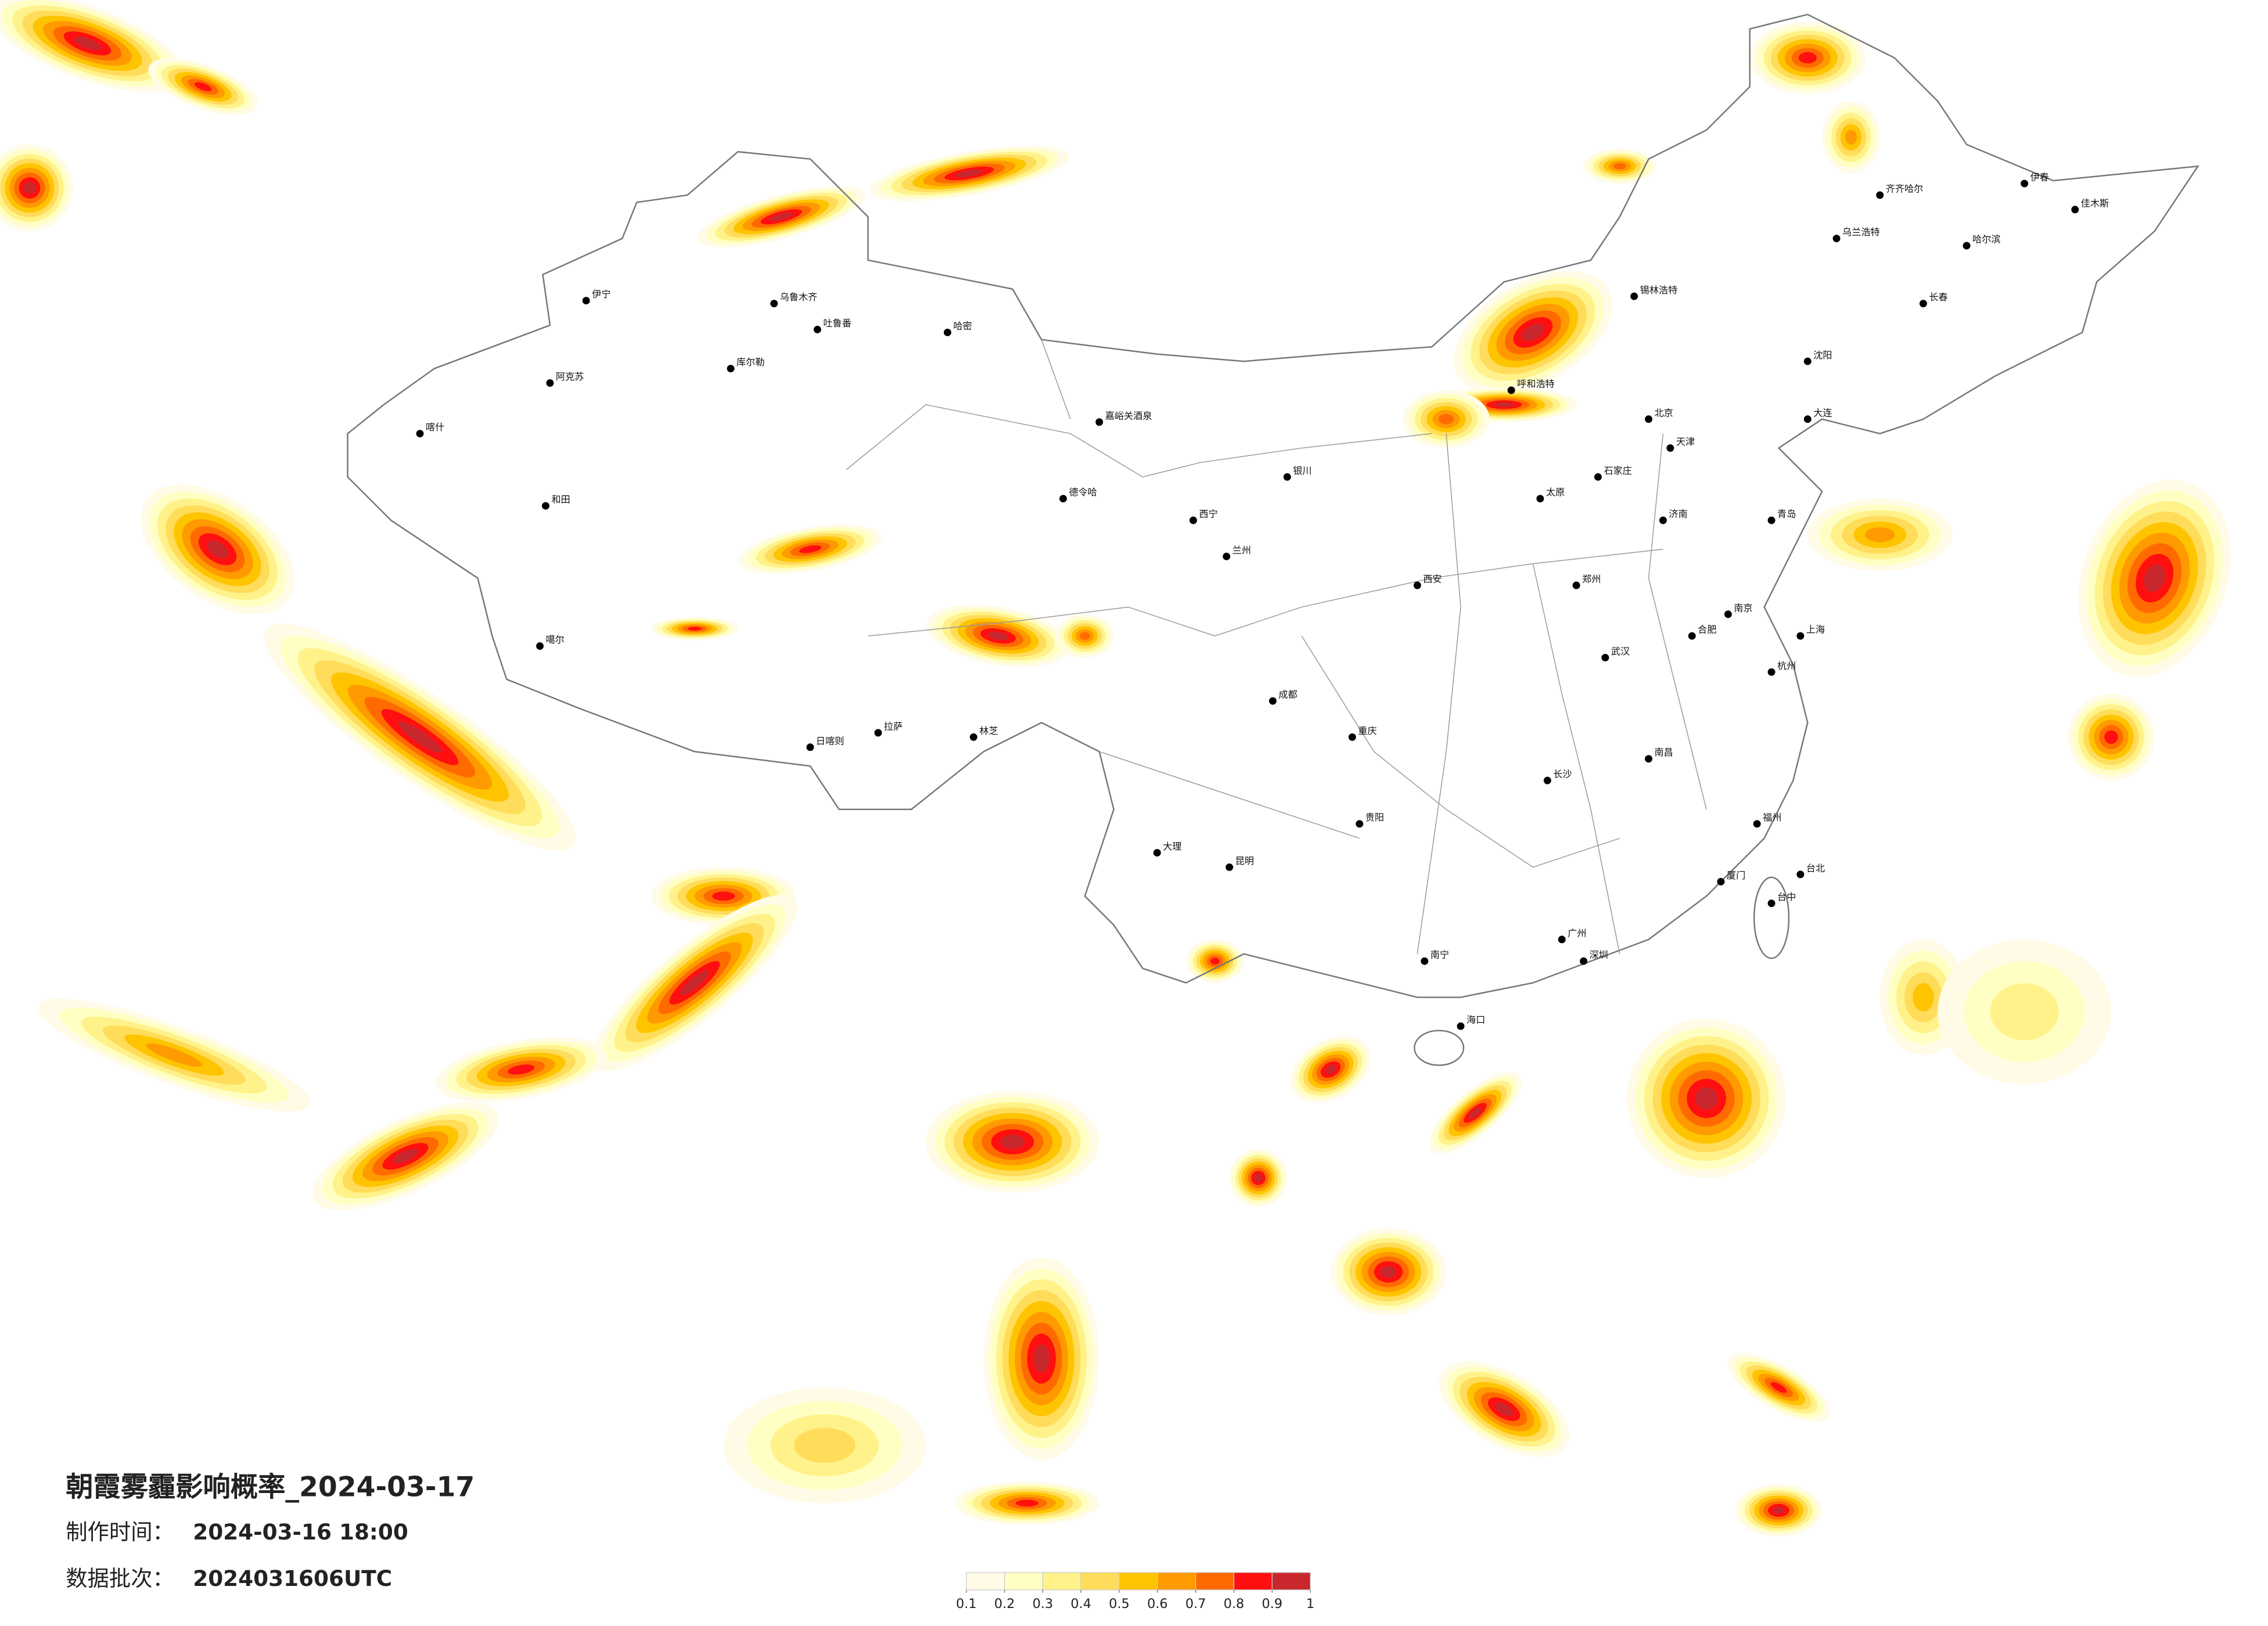  Describe the element at coordinates (1439, 1048) in the screenshot. I see `hainan-border` at that location.